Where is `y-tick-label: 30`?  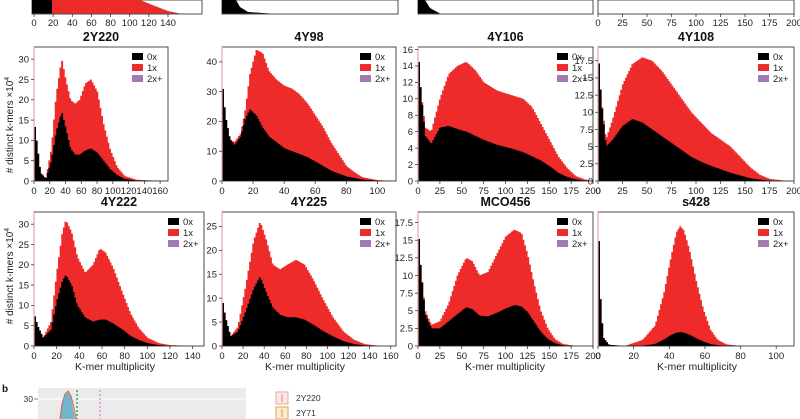
y-tick-label: 30 is located at coordinates (23, 59).